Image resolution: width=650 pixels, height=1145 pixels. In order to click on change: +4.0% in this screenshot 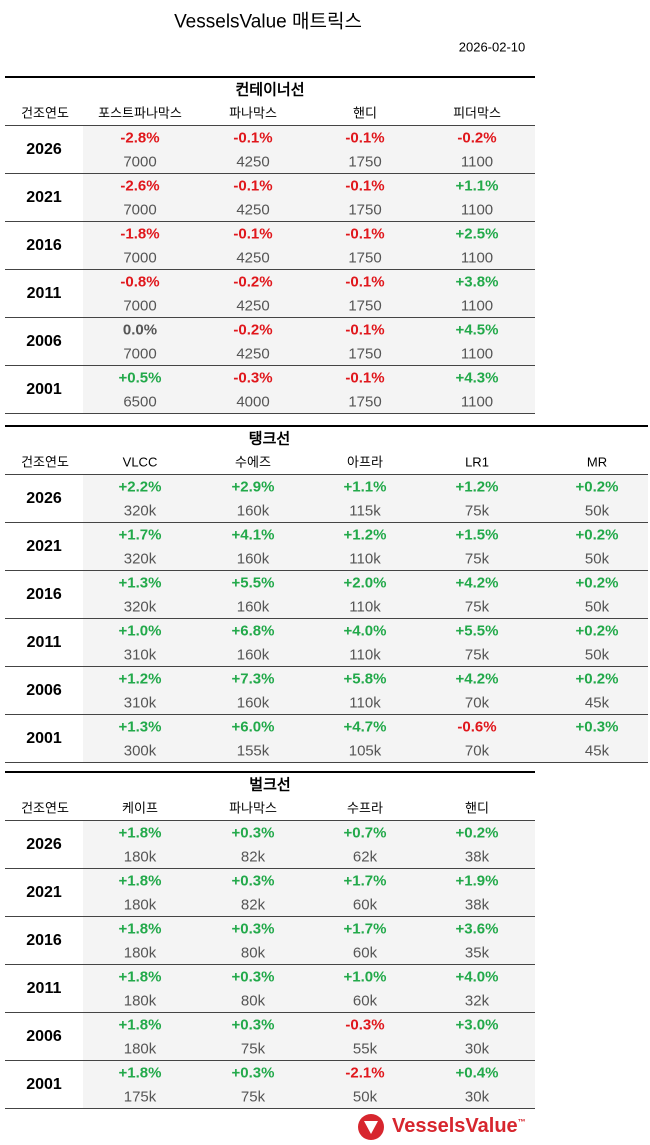, I will do `click(477, 977)`.